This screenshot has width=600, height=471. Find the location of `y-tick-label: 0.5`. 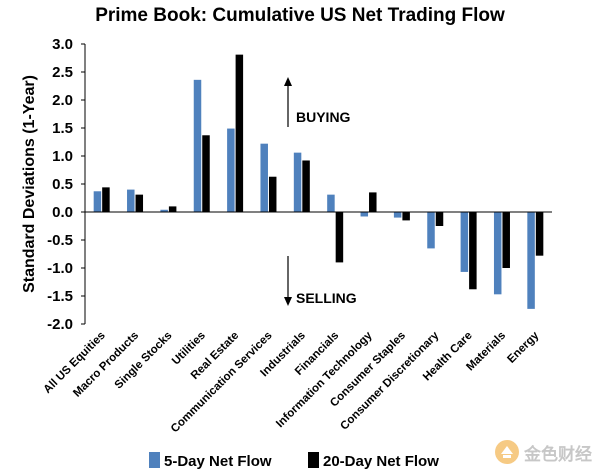

y-tick-label: 0.5 is located at coordinates (62, 184).